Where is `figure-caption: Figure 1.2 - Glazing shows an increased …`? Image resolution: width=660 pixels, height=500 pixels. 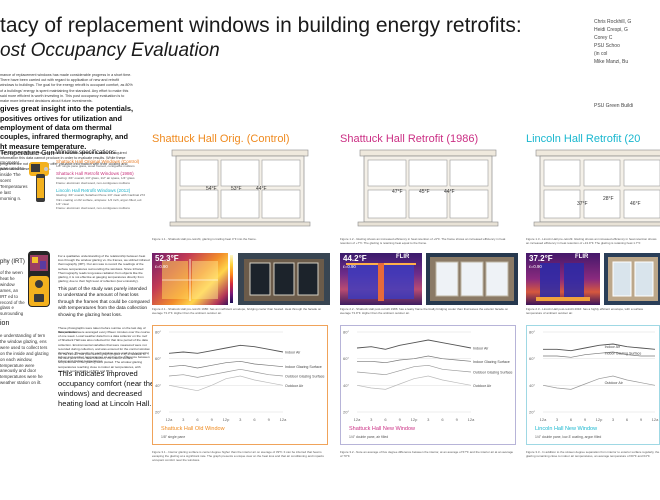
figure-caption: Figure 1.2 - Glazing shows an increased … is located at coordinates (423, 241).